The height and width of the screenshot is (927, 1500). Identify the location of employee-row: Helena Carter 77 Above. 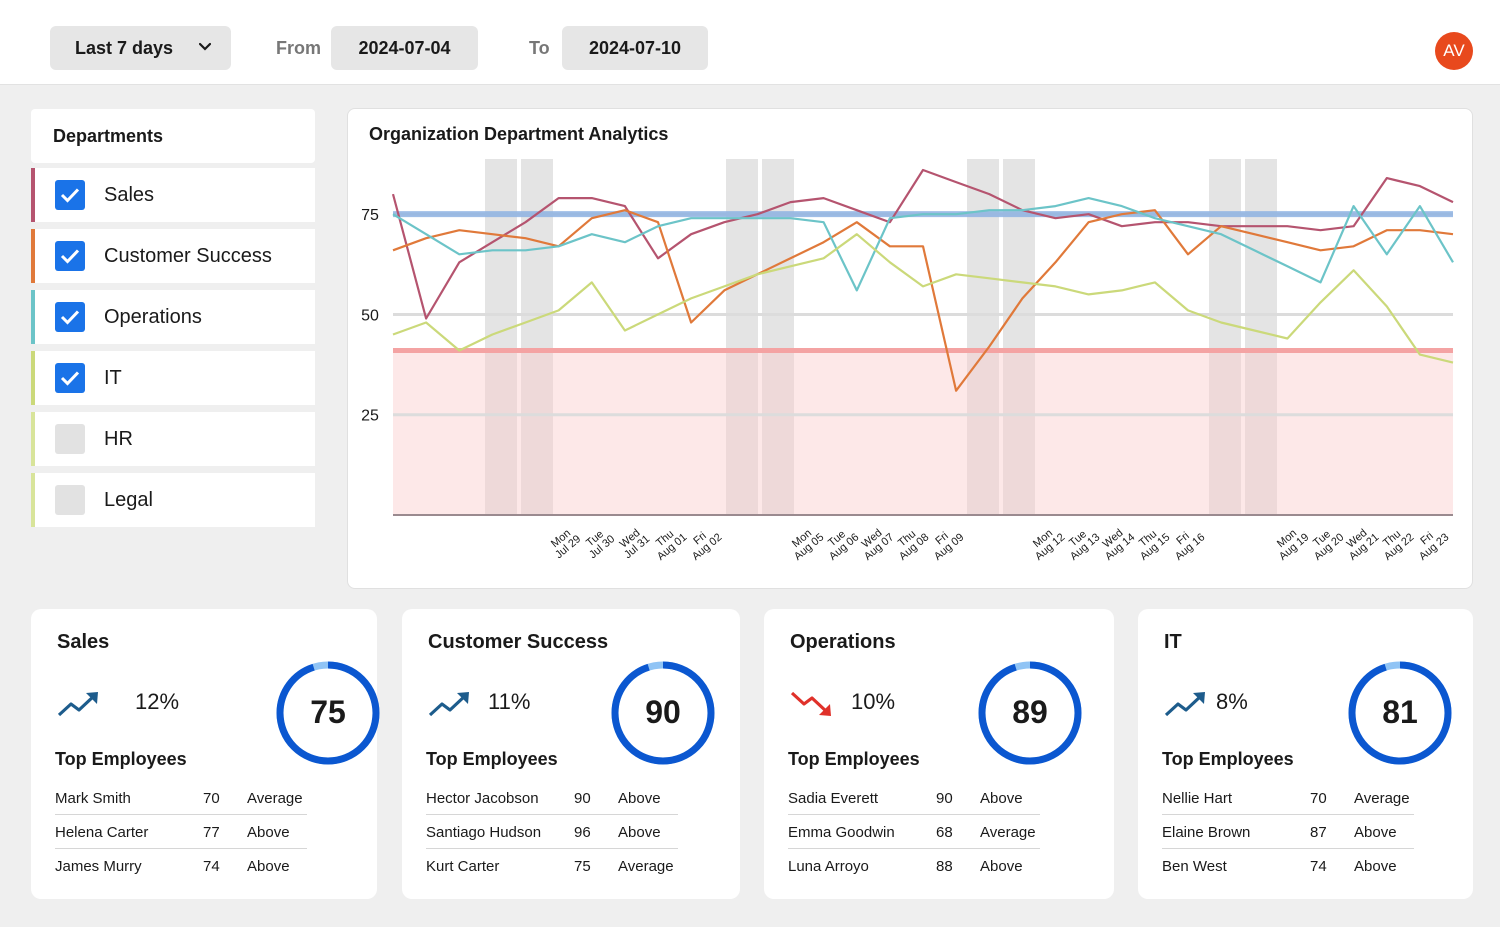
(181, 832).